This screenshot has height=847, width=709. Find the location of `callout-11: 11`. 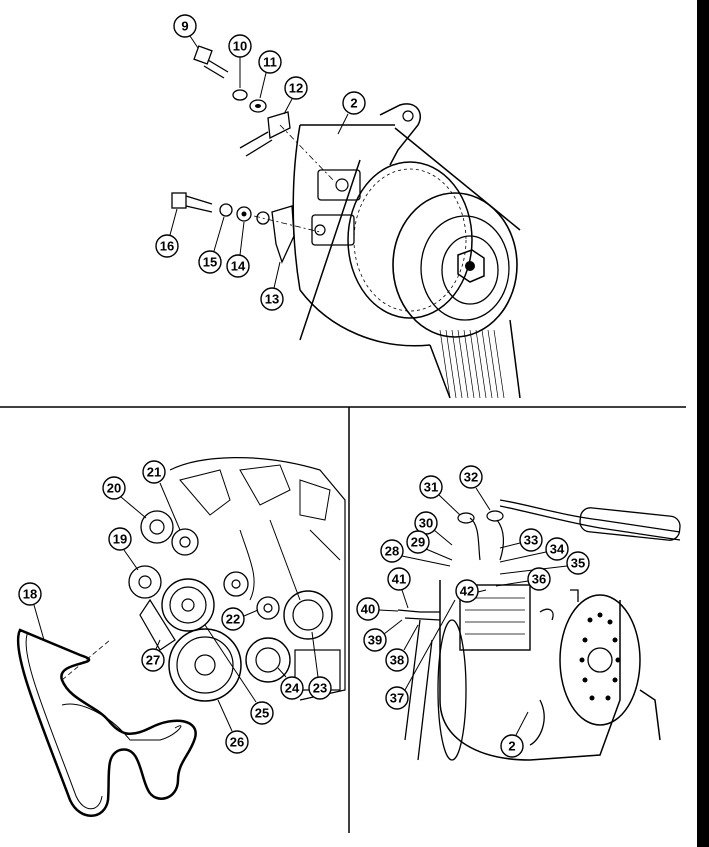

callout-11: 11 is located at coordinates (270, 74).